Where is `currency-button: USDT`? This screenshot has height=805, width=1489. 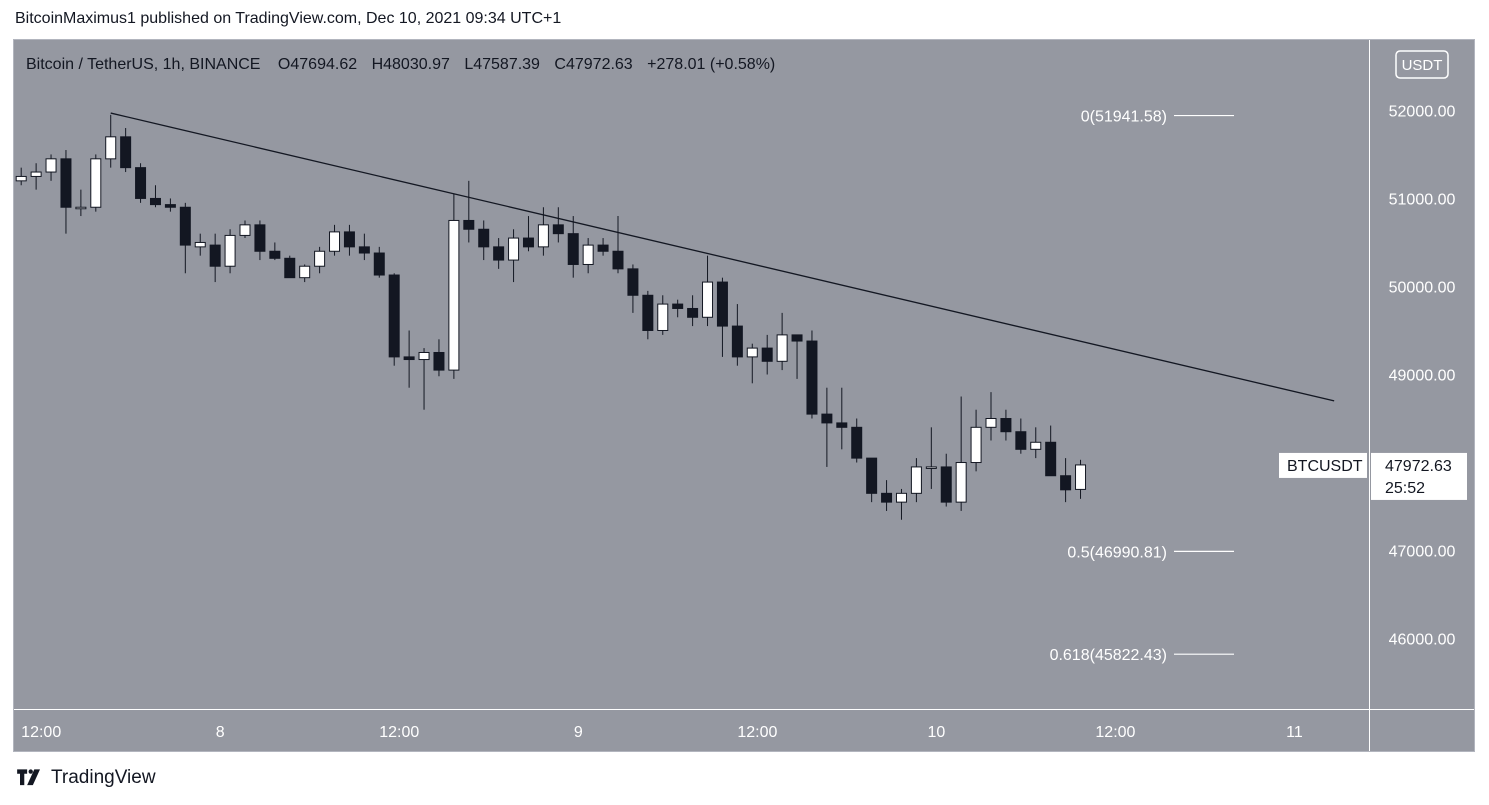 currency-button: USDT is located at coordinates (1422, 64).